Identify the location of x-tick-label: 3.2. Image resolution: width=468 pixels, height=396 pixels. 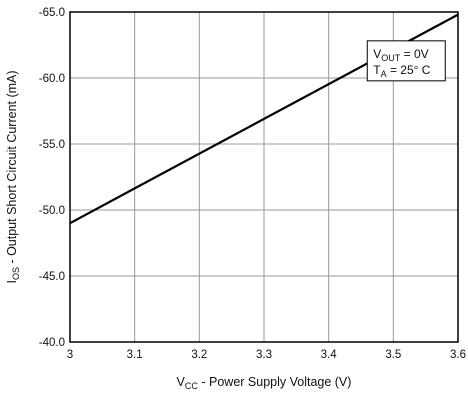
(199, 355).